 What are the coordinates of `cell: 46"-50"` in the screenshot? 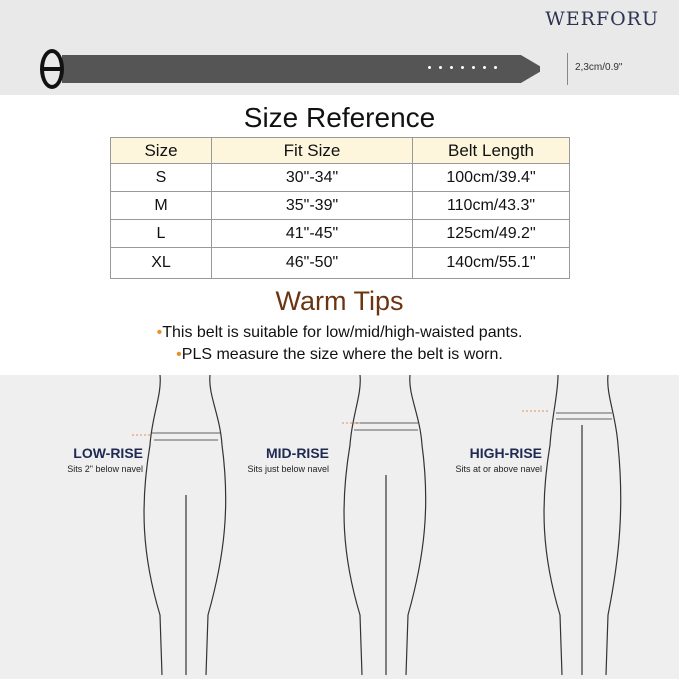 It's located at (312, 263).